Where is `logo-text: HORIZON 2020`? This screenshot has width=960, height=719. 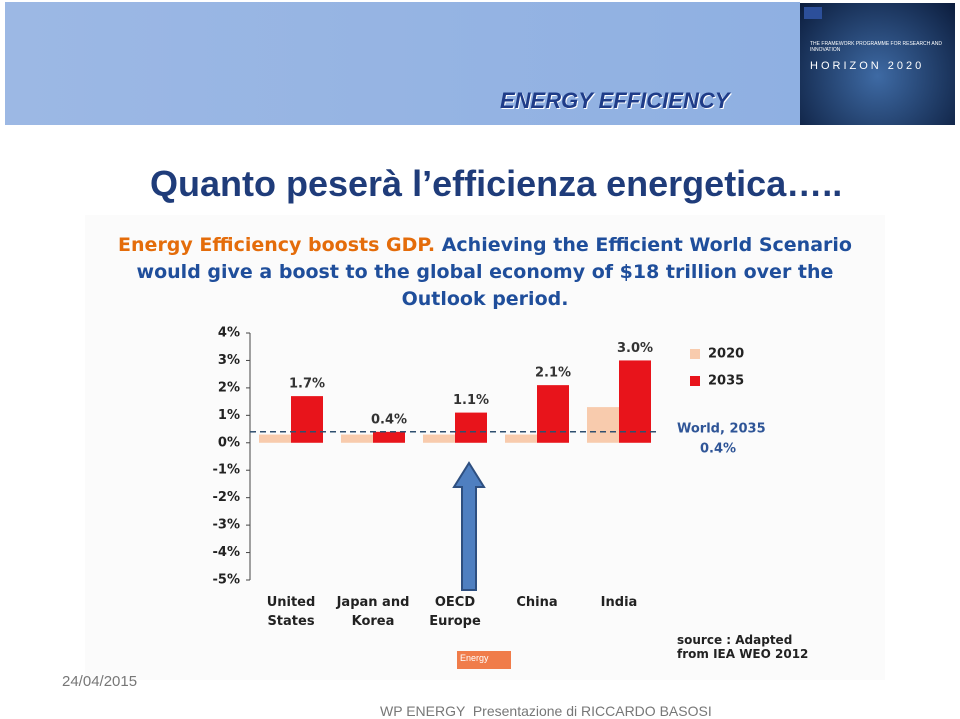
logo-text: HORIZON 2020 is located at coordinates (867, 66).